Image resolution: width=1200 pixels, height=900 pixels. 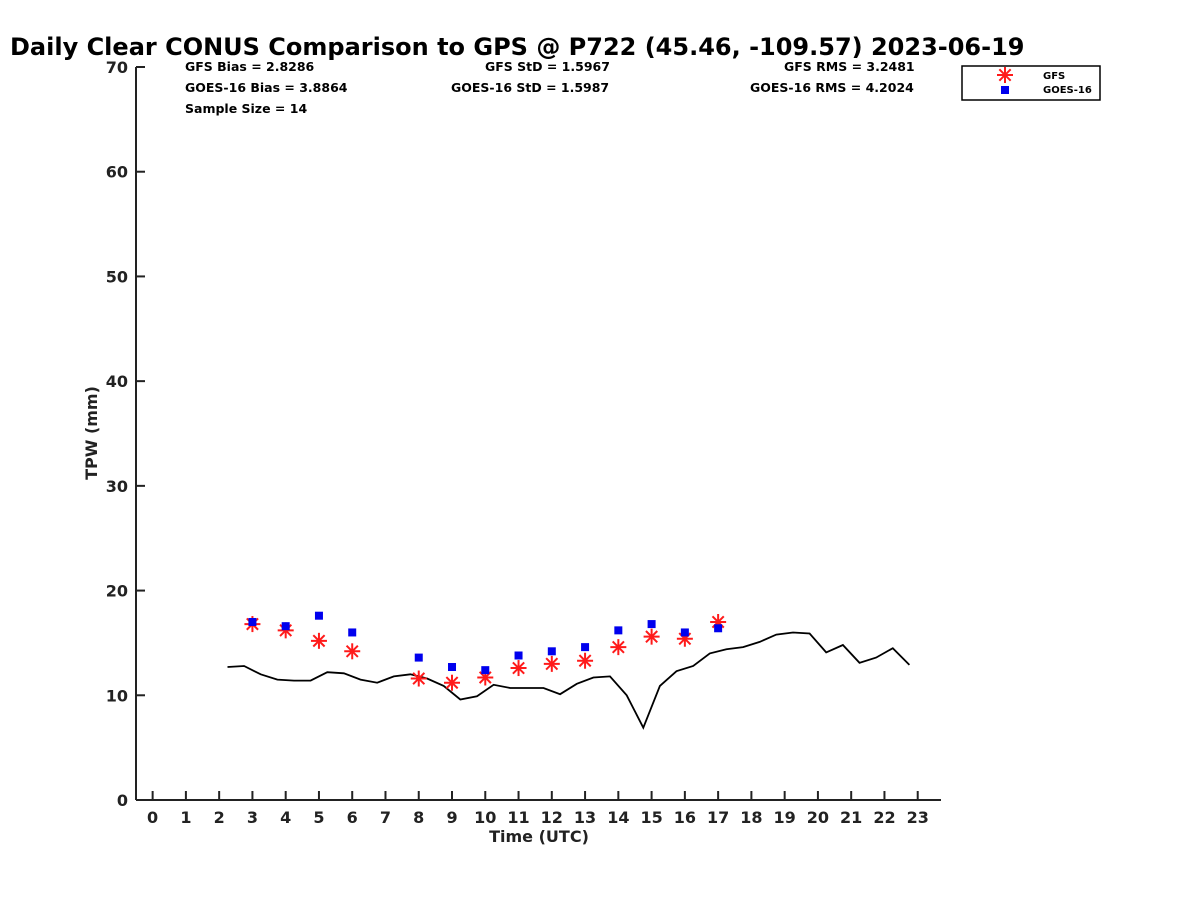 I want to click on goes-rms-stat: GOES-16 RMS = 4.2024, so click(x=832, y=87).